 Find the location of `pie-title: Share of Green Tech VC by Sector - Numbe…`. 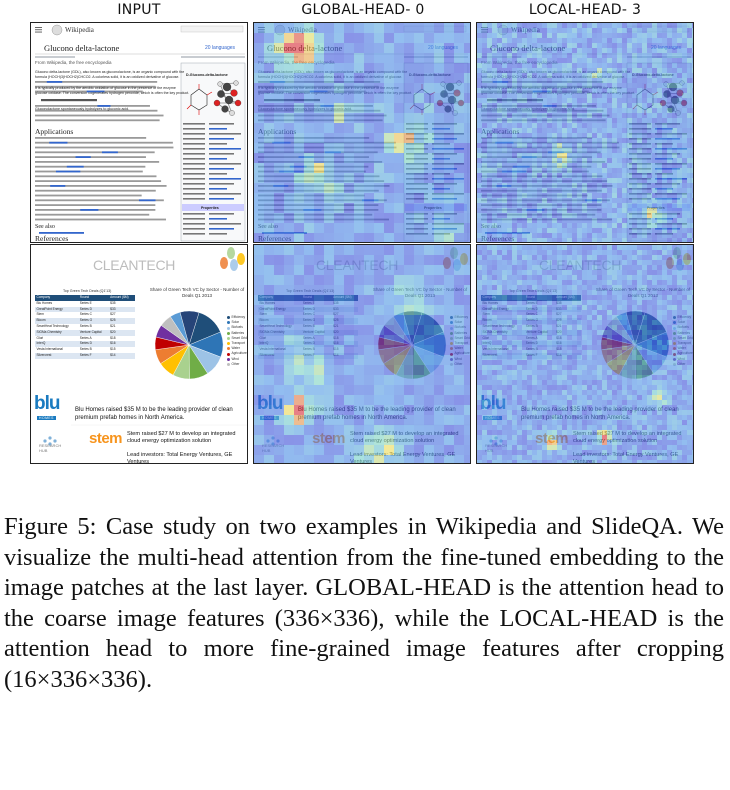

pie-title: Share of Green Tech VC by Sector - Numbe… is located at coordinates (197, 292).